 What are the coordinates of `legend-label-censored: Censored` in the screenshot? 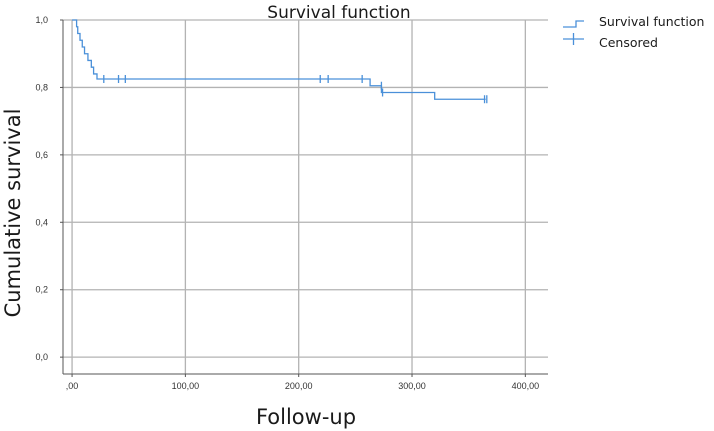 It's located at (628, 42).